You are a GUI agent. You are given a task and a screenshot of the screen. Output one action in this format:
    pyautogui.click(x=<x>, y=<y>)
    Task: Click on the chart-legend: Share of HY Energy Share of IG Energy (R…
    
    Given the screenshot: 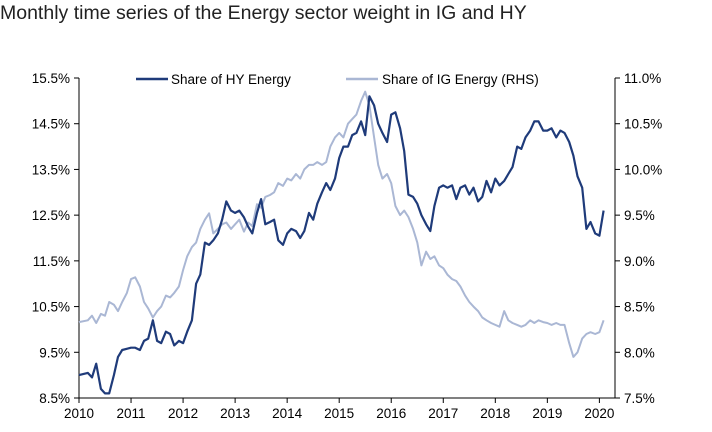 What is the action you would take?
    pyautogui.click(x=337, y=79)
    